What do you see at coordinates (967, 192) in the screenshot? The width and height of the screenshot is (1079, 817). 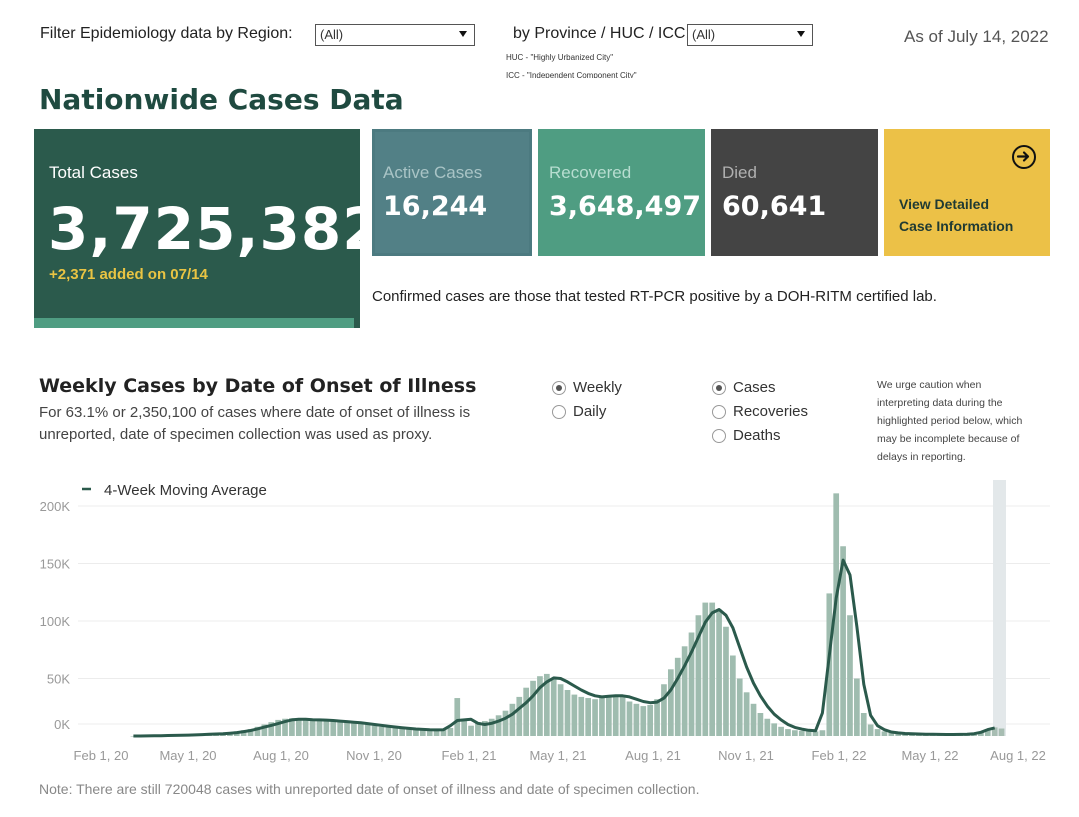 I see `view-detailed-button: View Detailed Case Information` at bounding box center [967, 192].